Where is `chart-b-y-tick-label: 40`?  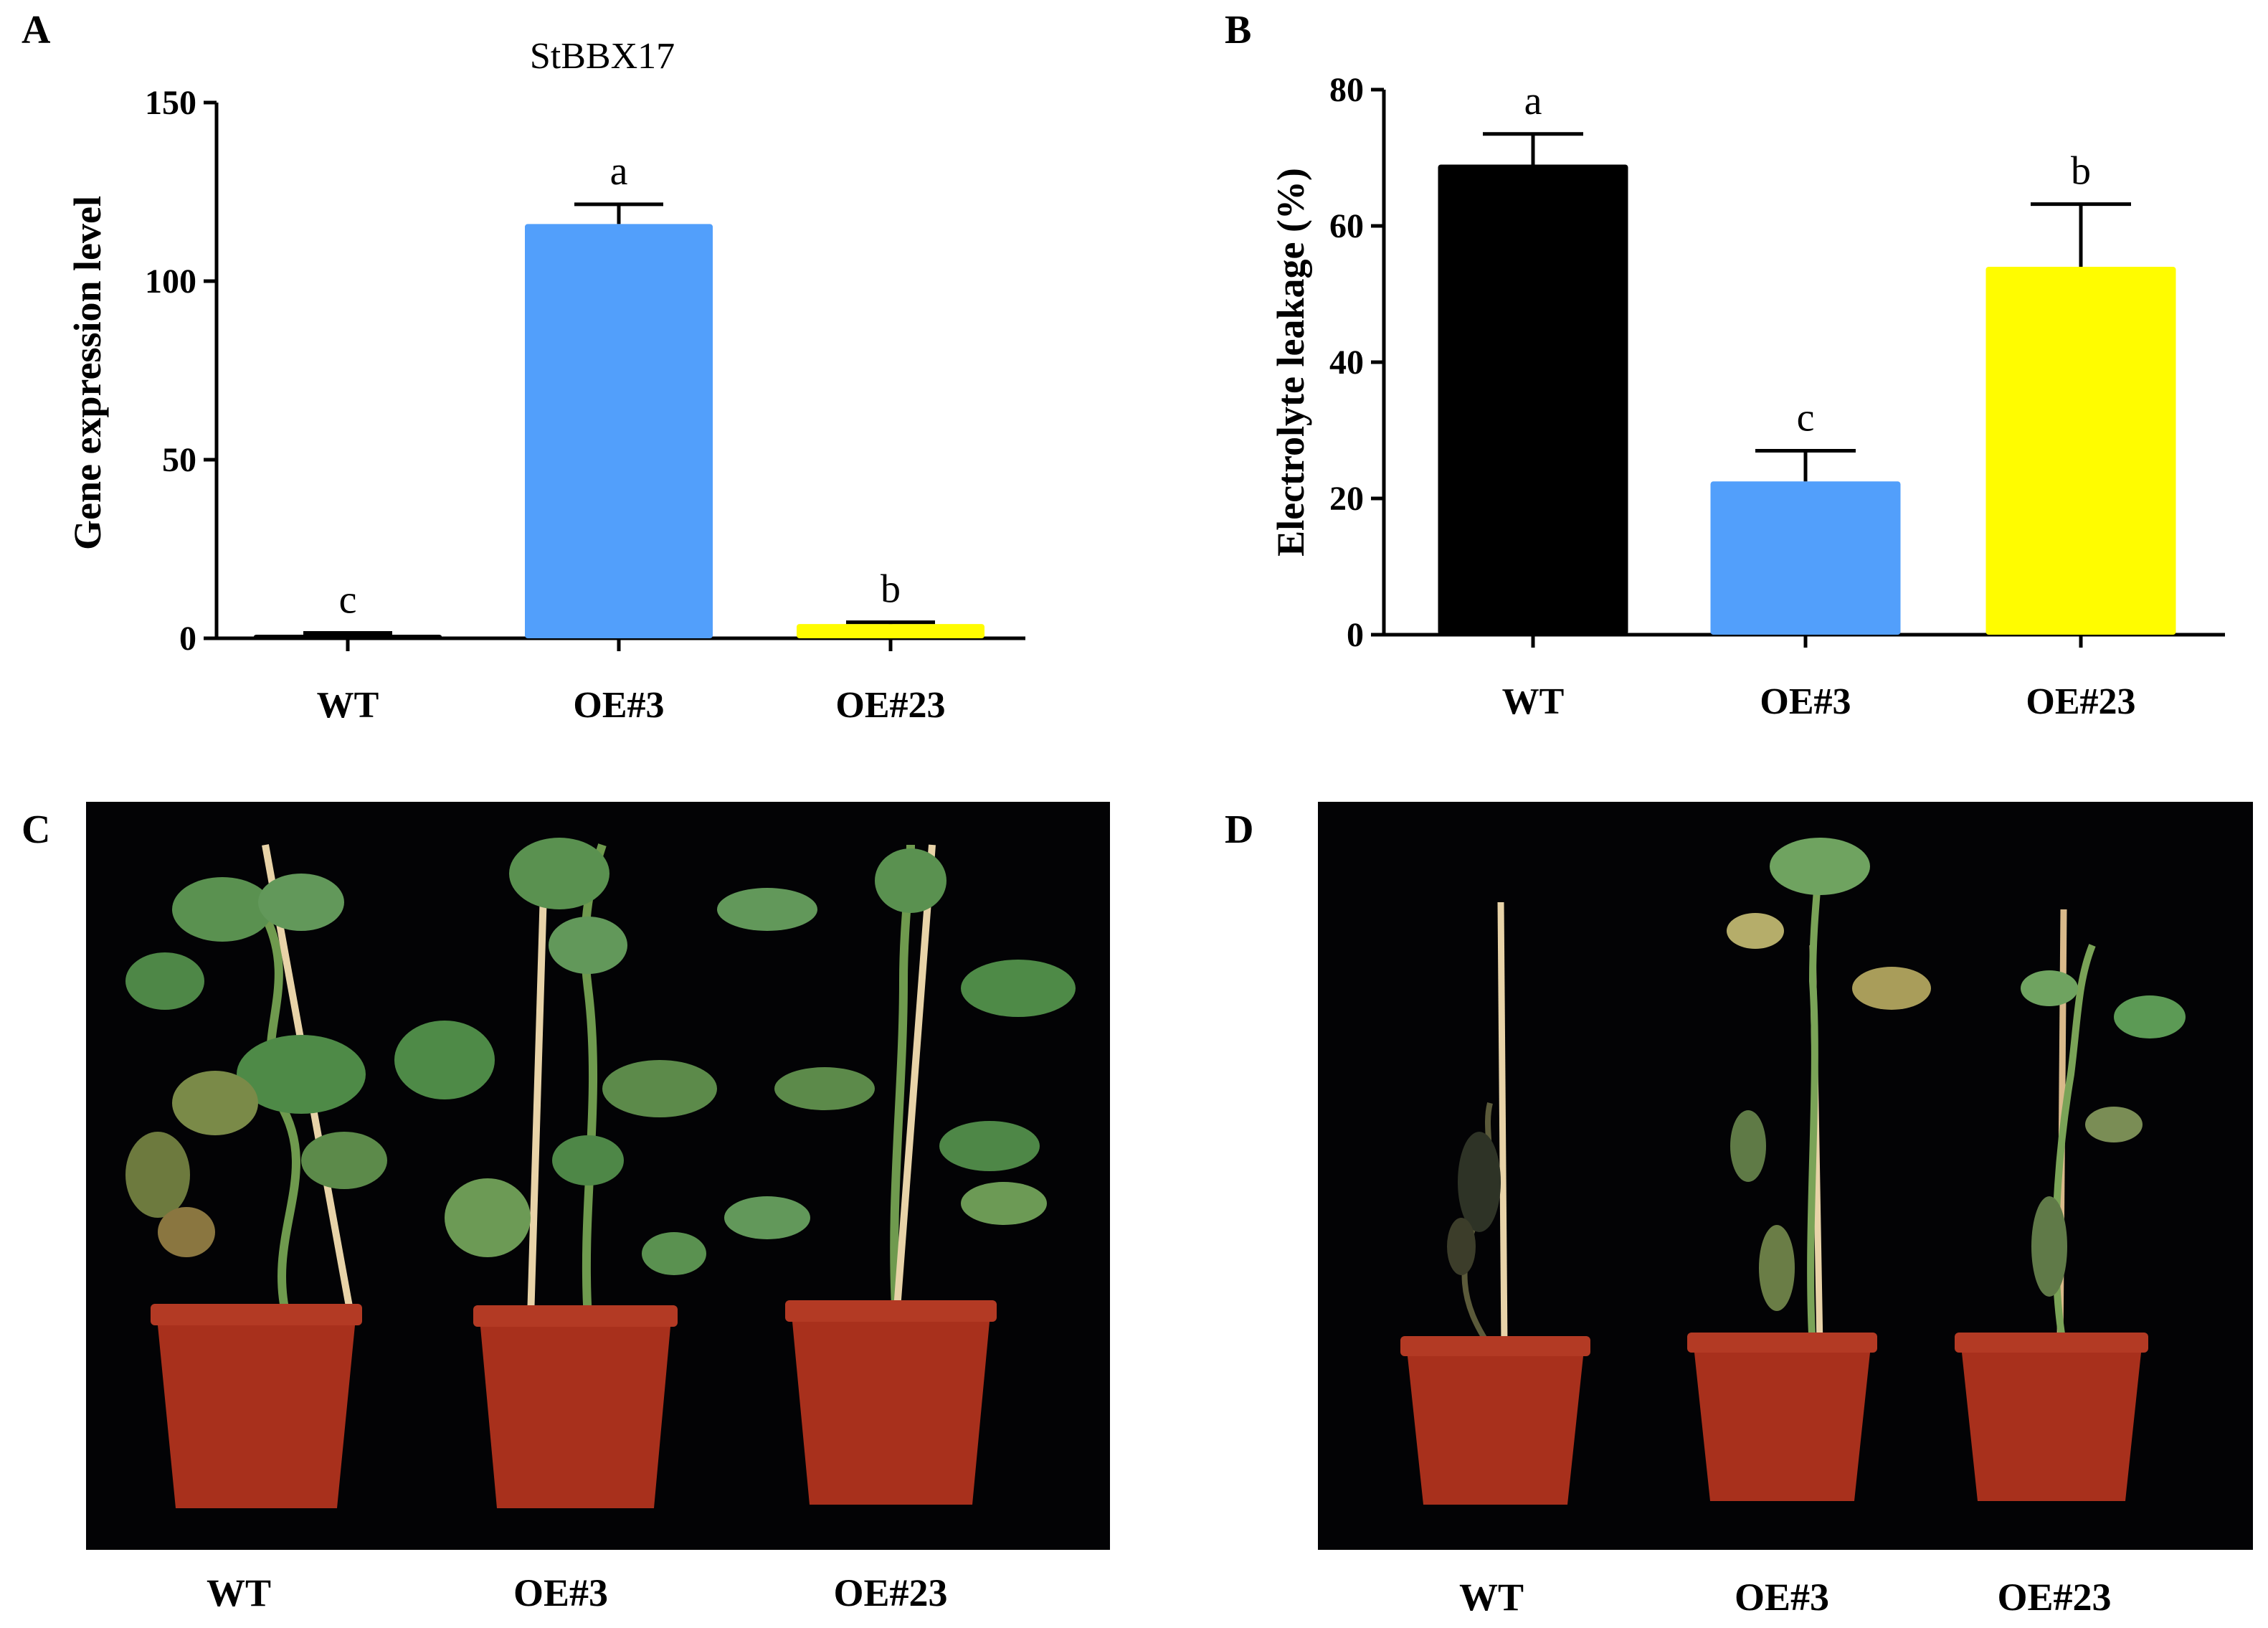 chart-b-y-tick-label: 40 is located at coordinates (1346, 363).